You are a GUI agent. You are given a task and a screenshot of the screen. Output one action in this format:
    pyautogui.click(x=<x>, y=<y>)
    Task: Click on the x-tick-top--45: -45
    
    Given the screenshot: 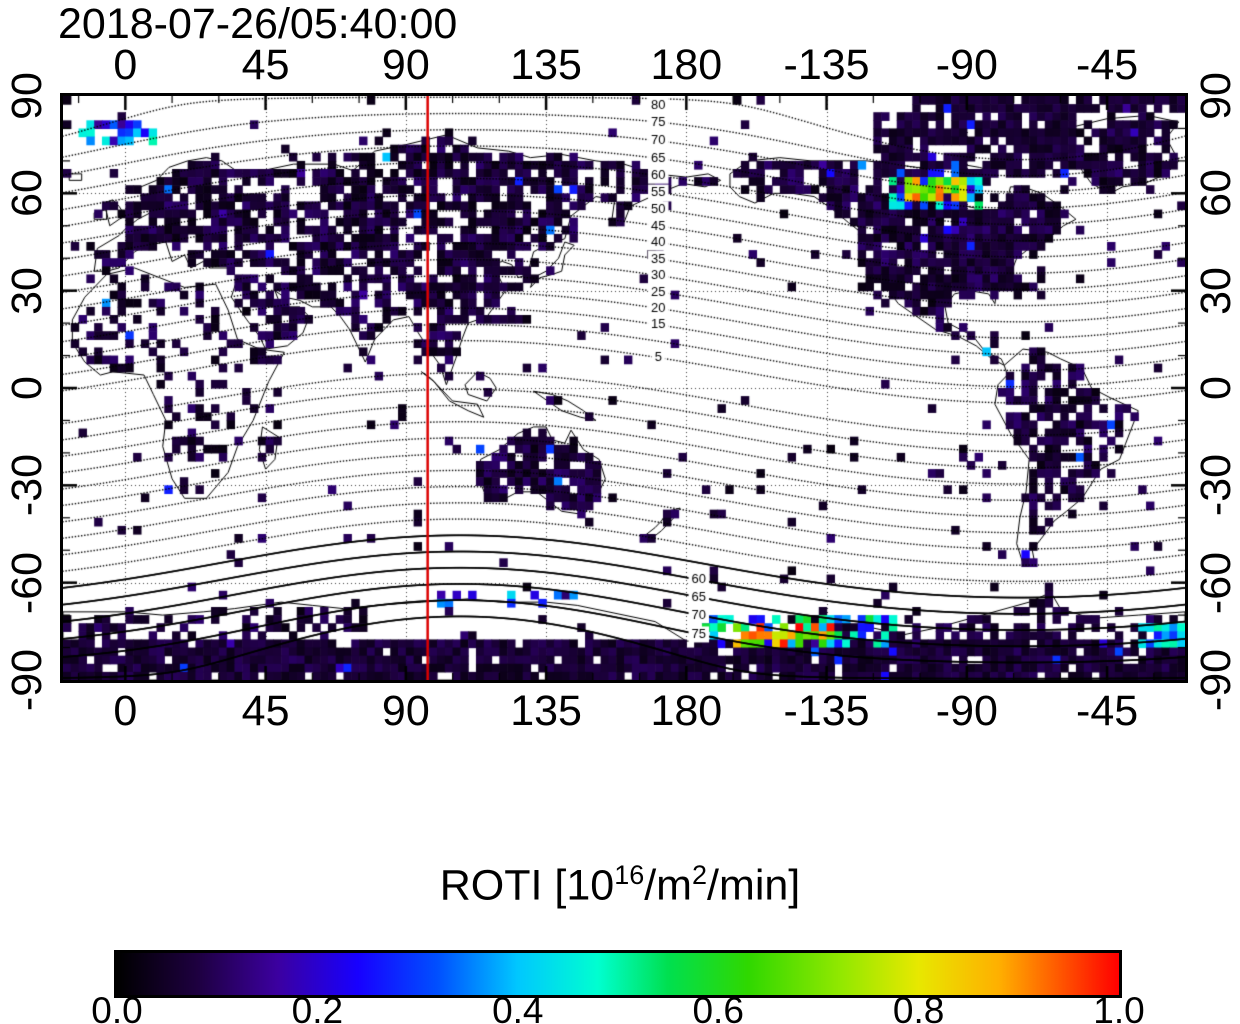 What is the action you would take?
    pyautogui.click(x=1107, y=65)
    